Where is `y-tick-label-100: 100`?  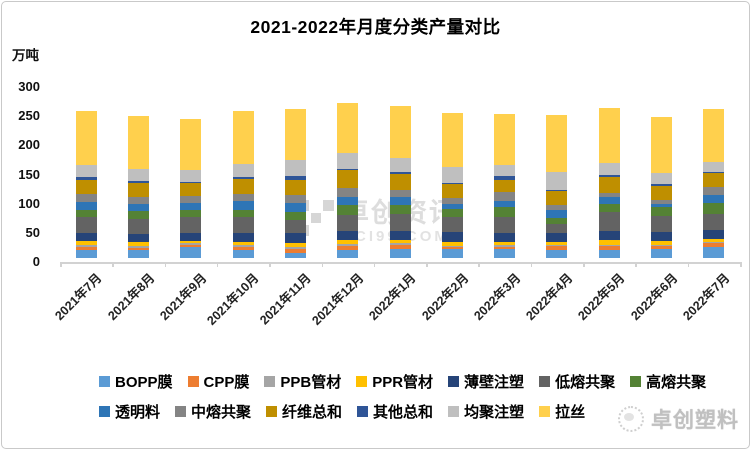
y-tick-label-100: 100 is located at coordinates (29, 203).